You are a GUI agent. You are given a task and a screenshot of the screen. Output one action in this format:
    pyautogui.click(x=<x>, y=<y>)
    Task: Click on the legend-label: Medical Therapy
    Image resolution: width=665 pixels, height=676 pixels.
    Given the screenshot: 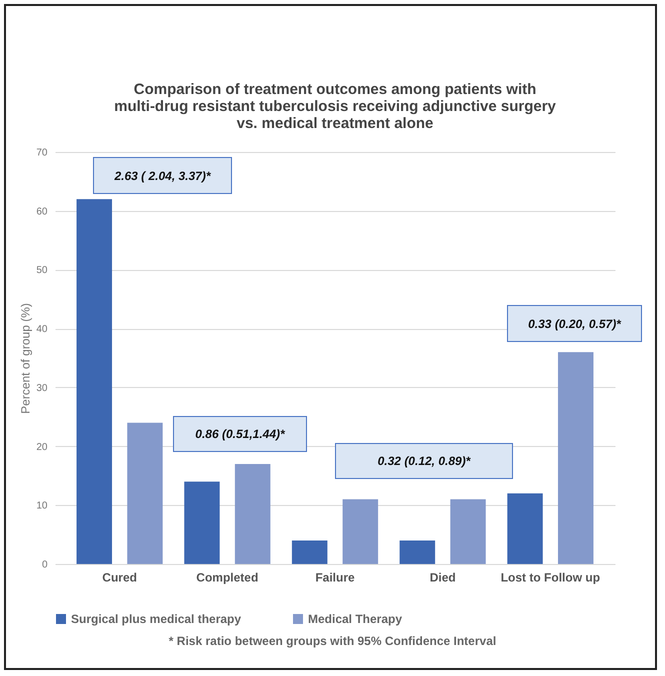 What is the action you would take?
    pyautogui.click(x=355, y=619)
    